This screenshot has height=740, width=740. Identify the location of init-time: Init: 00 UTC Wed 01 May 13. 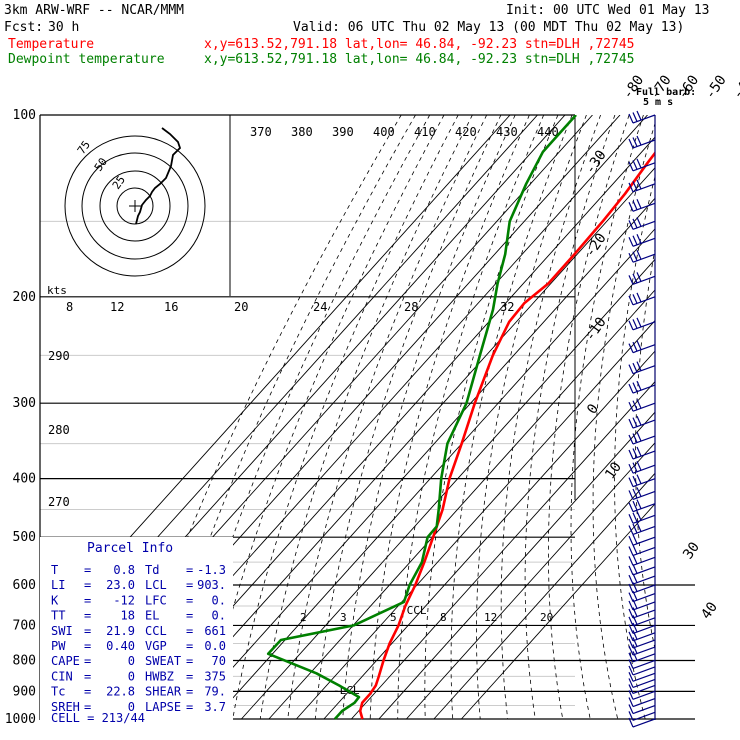
(608, 10).